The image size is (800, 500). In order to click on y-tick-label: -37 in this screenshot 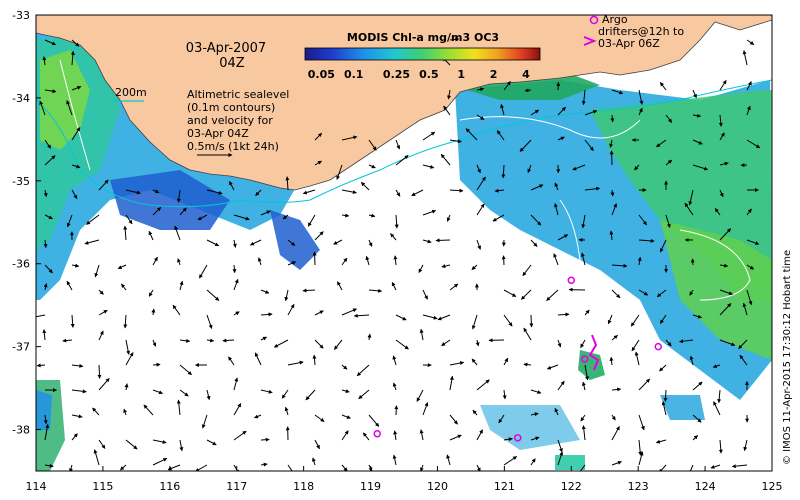, I will do `click(21, 347)`.